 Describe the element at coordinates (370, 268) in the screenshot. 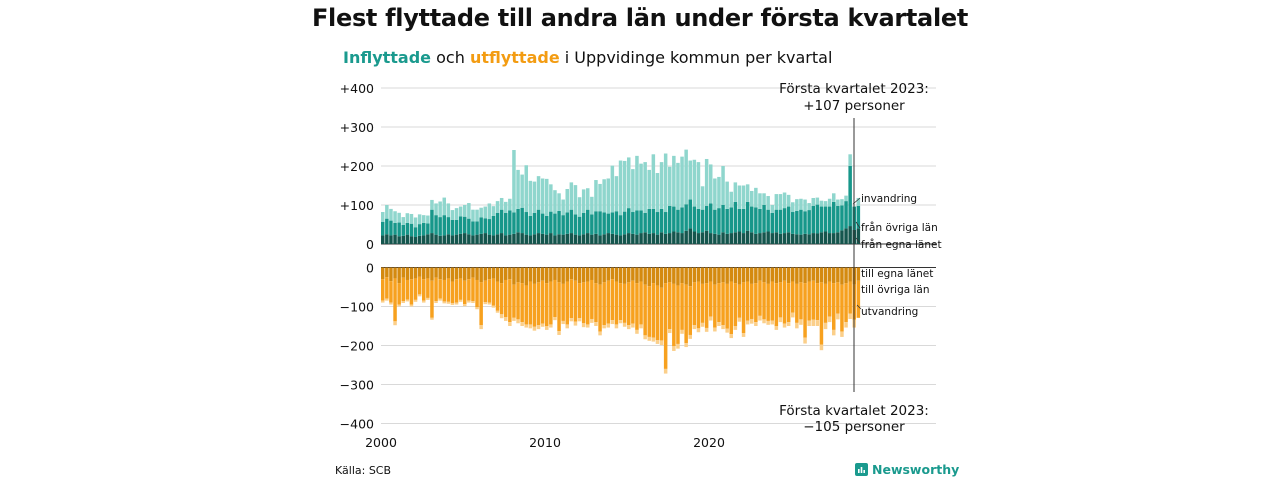

I see `y-tick-bottom: 0` at that location.